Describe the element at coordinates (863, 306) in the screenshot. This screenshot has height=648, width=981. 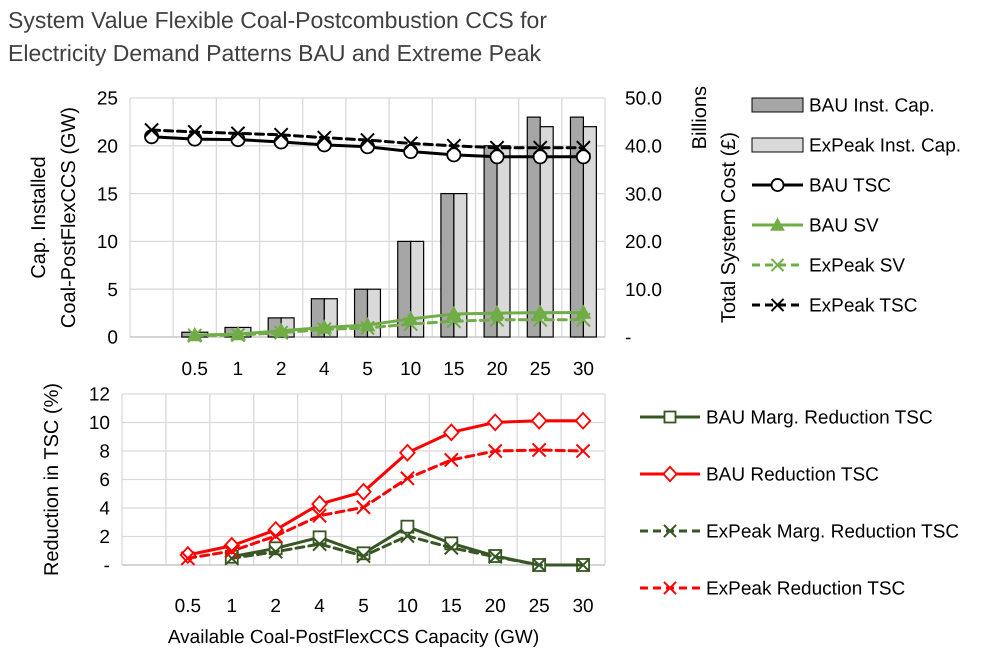
I see `legend-label: ExPeak TSC` at that location.